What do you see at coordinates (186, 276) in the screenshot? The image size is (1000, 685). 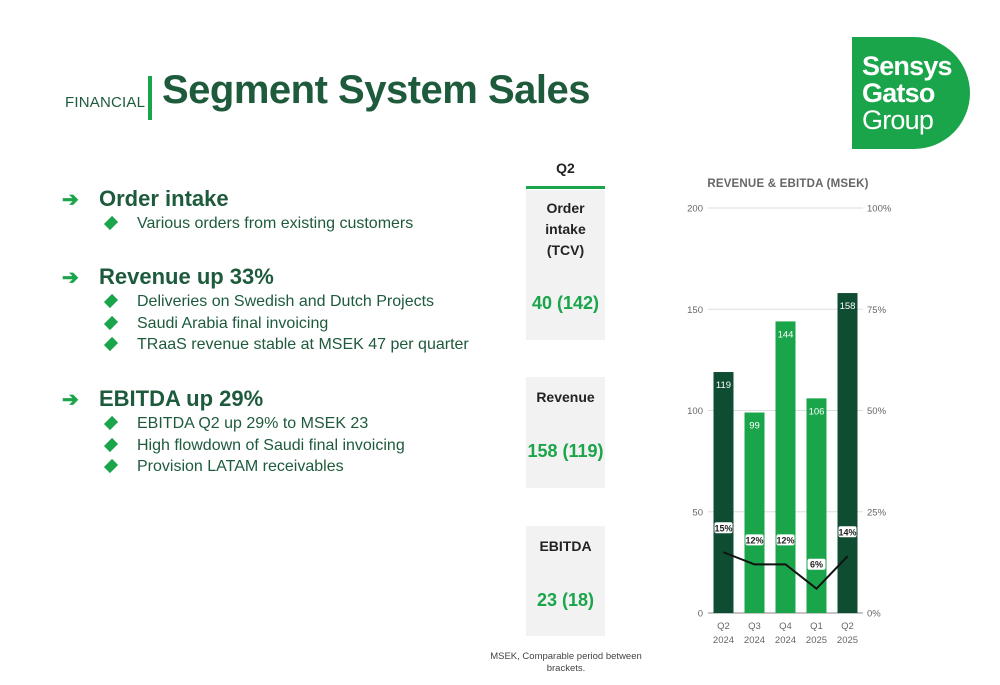 I see `section-title: Revenue up 33%` at bounding box center [186, 276].